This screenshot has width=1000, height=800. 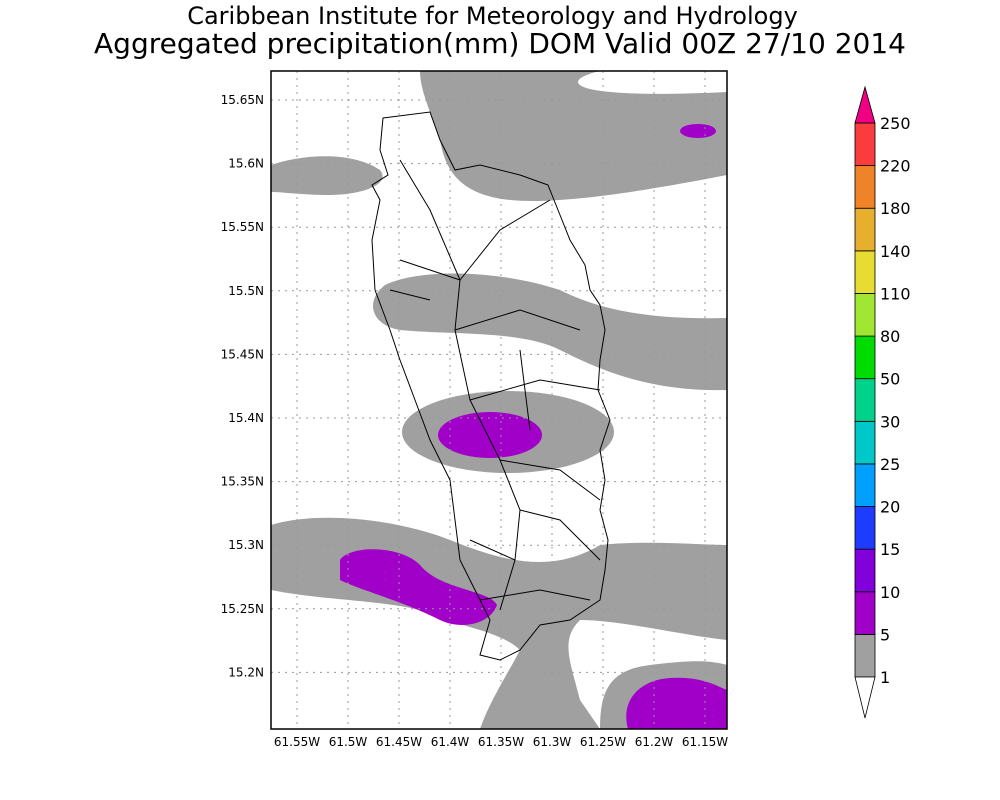 I want to click on lat-tick-label: 15.45N, so click(x=242, y=354).